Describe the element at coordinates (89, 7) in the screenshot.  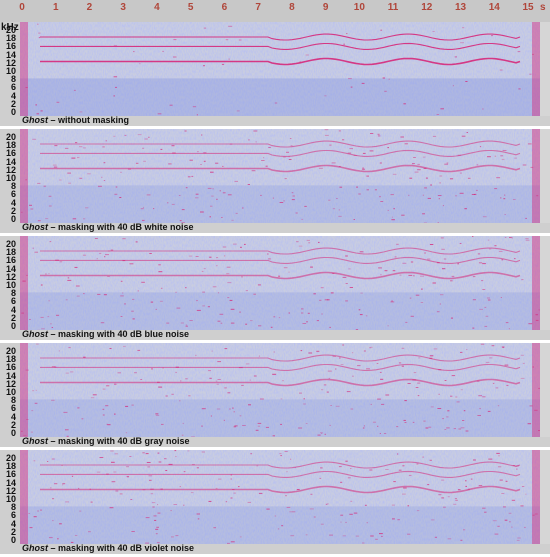
I see `time-tick: 2` at that location.